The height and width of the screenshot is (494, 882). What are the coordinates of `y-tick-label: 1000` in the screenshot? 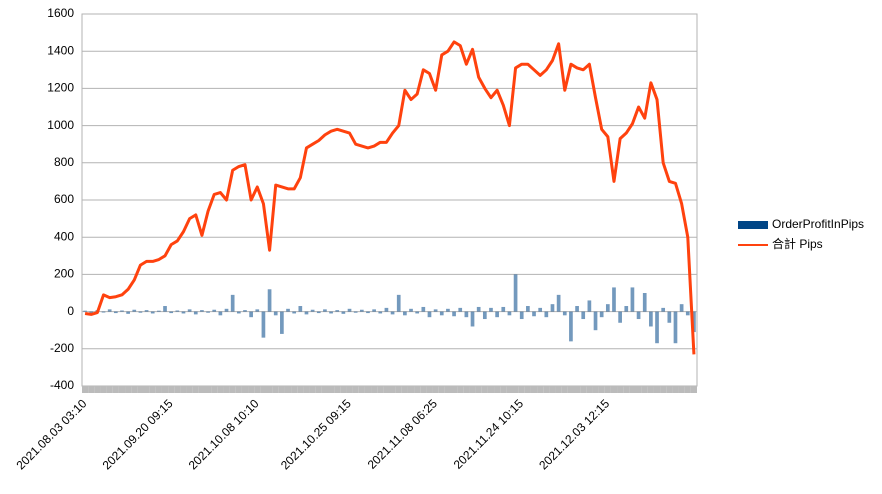 It's located at (60, 125).